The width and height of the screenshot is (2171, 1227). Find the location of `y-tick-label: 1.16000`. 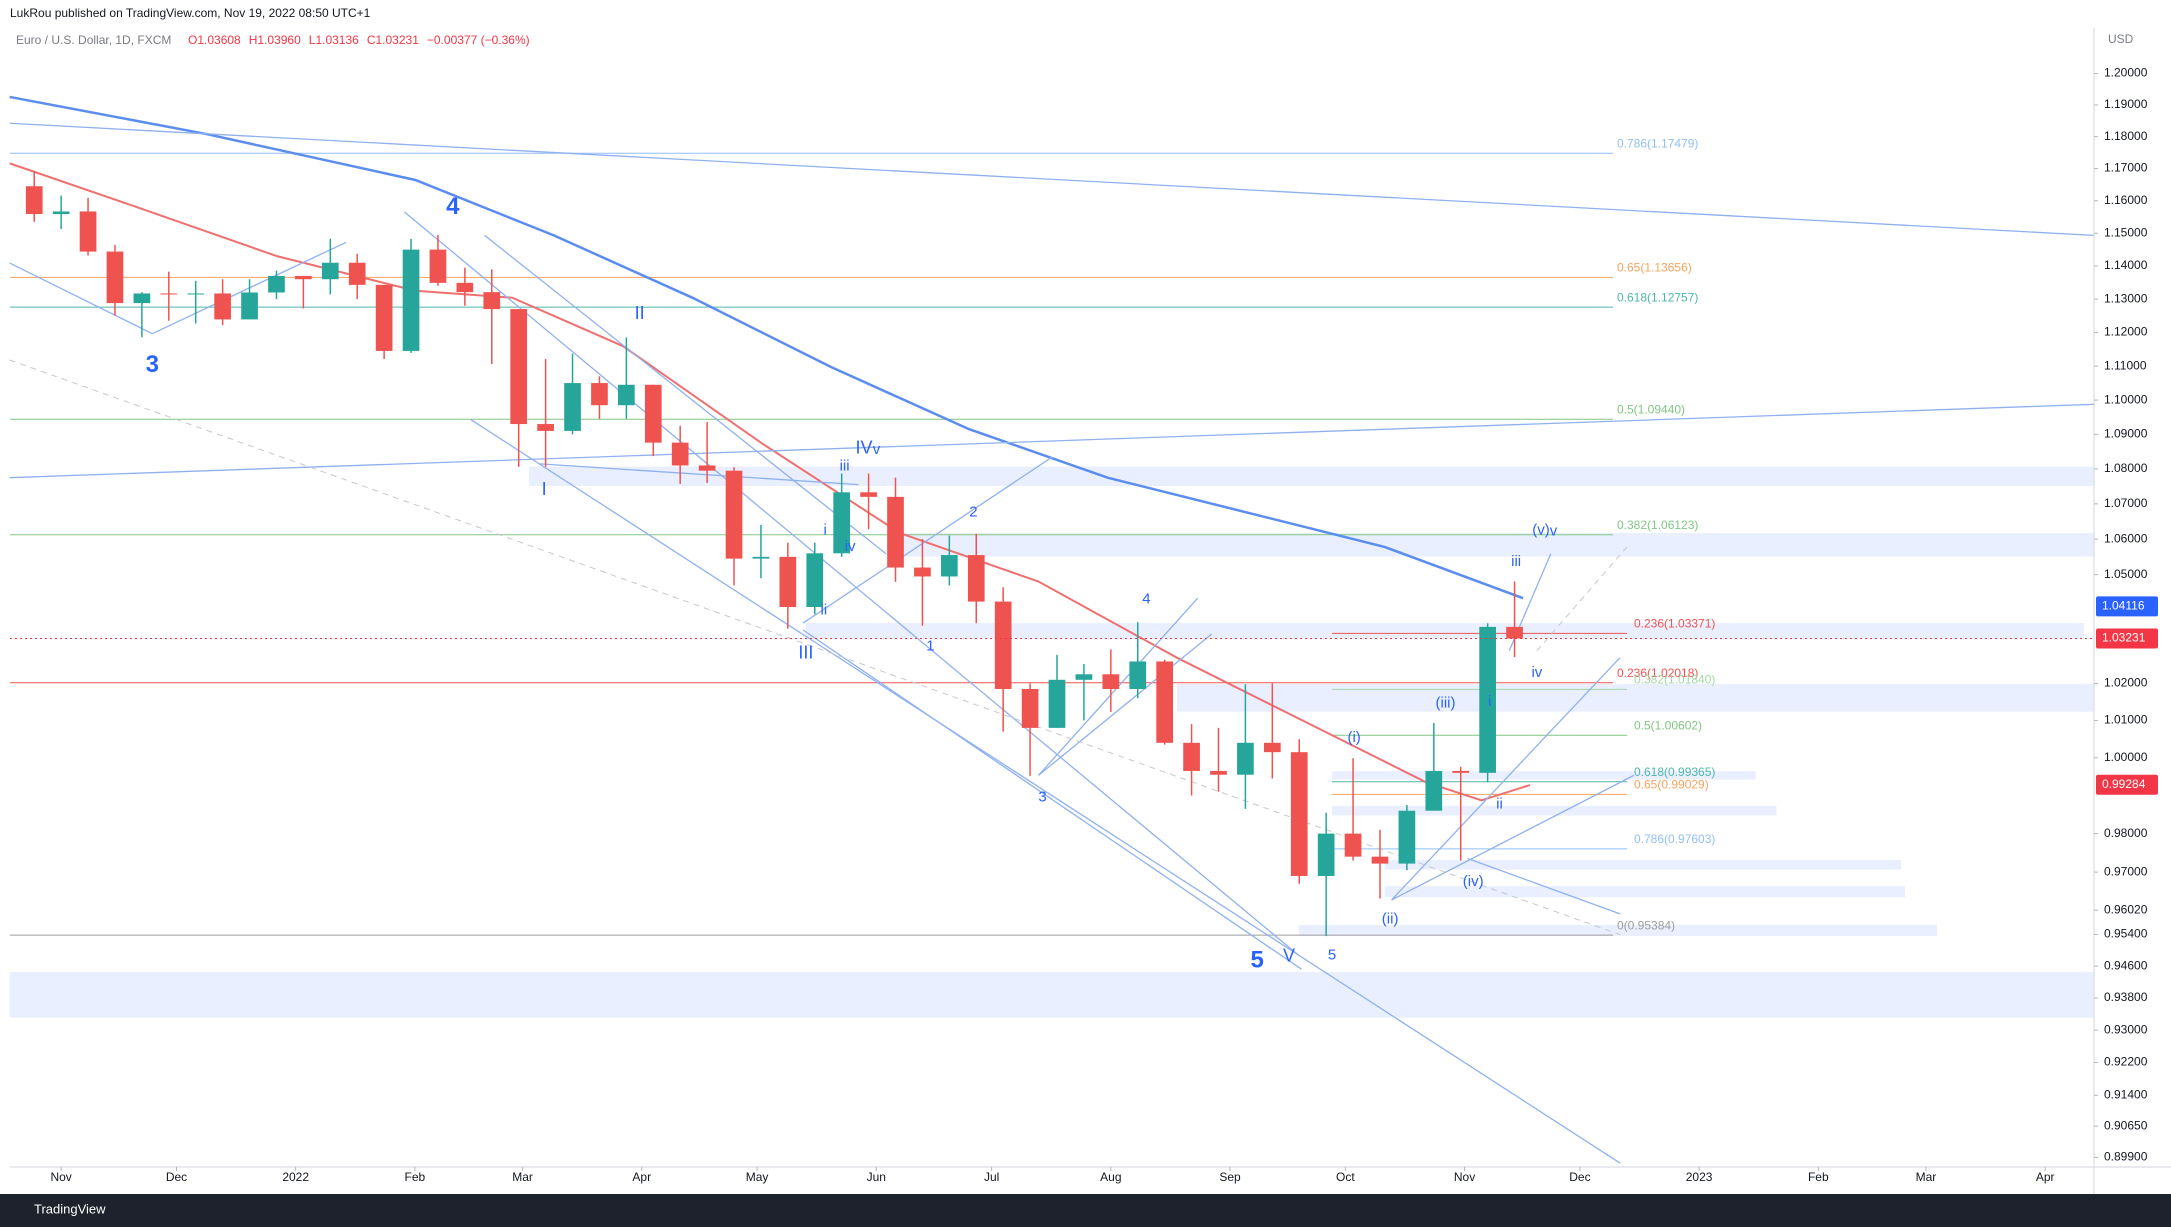

y-tick-label: 1.16000 is located at coordinates (2126, 200).